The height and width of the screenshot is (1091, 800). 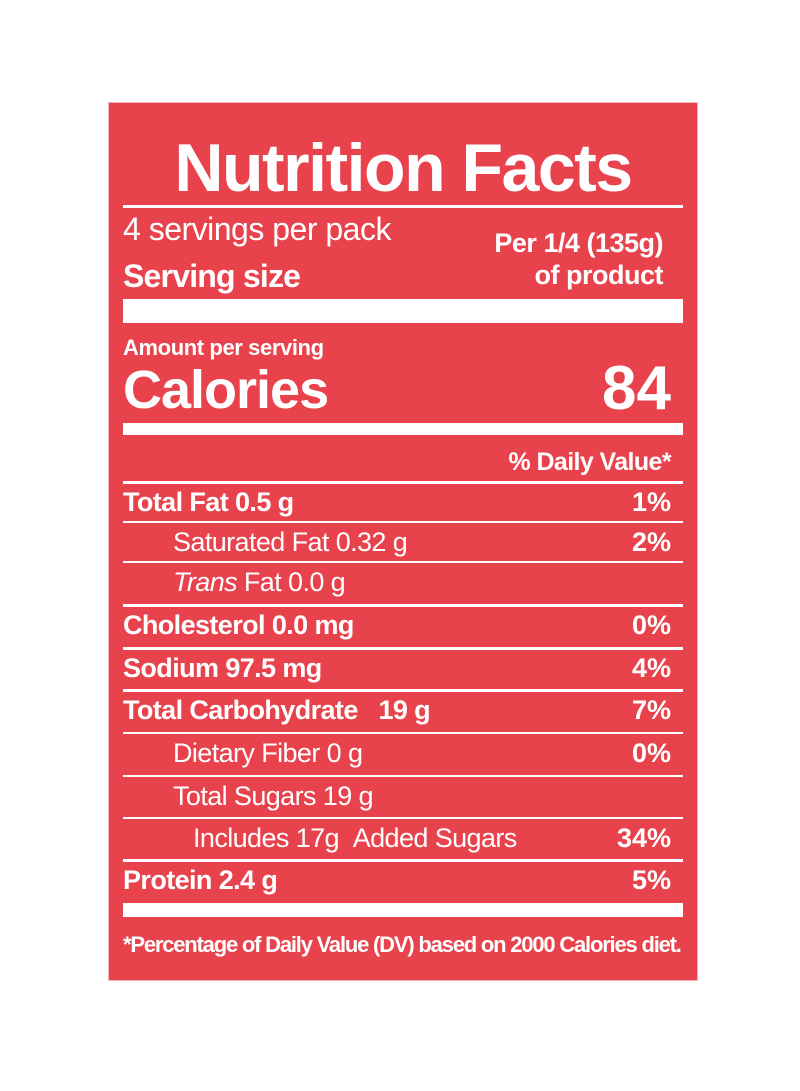 I want to click on nutrient-row-total-carbohydrate: Total Carbohydrate 19 g 7%, so click(x=403, y=709).